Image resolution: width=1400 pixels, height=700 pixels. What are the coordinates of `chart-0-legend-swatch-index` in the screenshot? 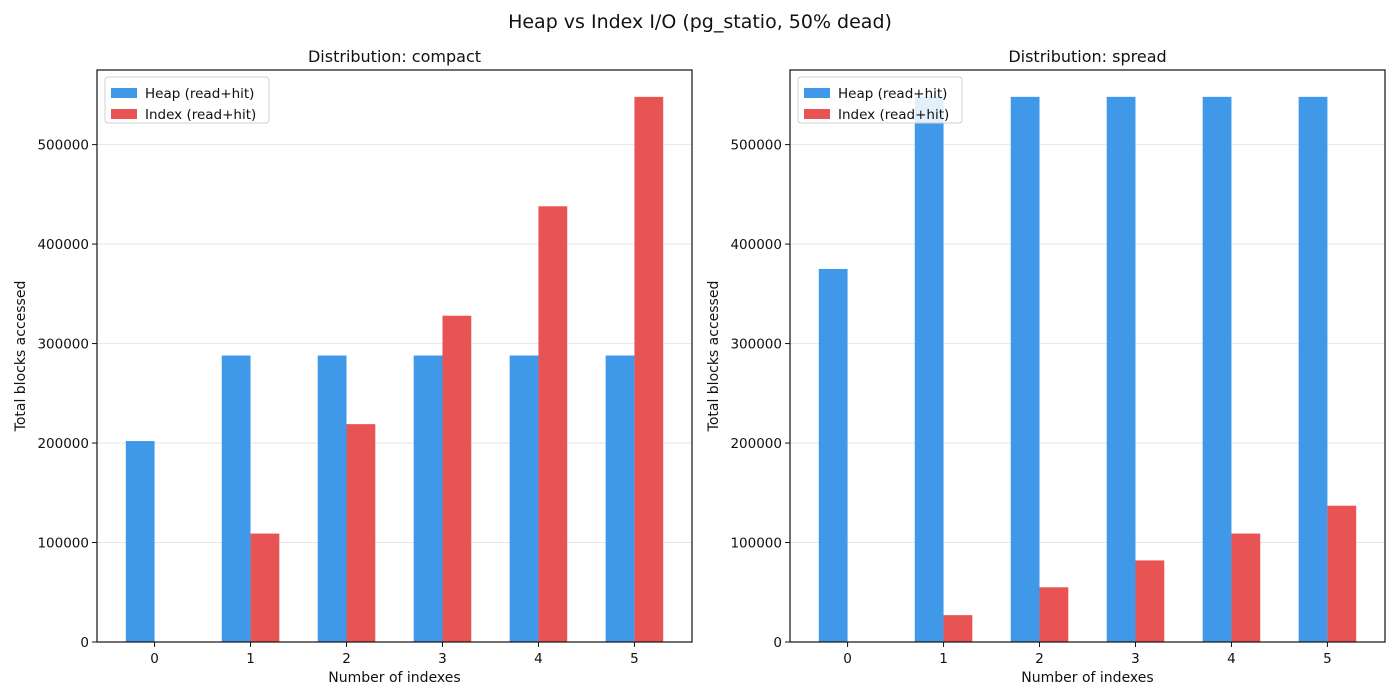 It's located at (124, 114).